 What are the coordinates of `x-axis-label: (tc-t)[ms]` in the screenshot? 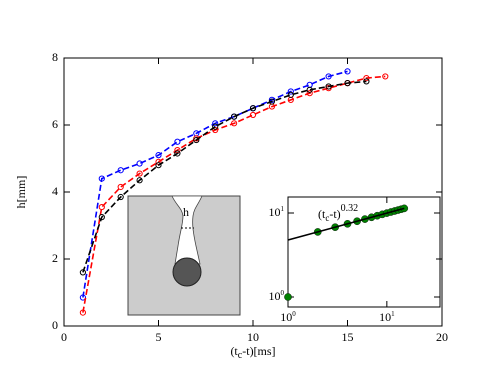 It's located at (252, 353).